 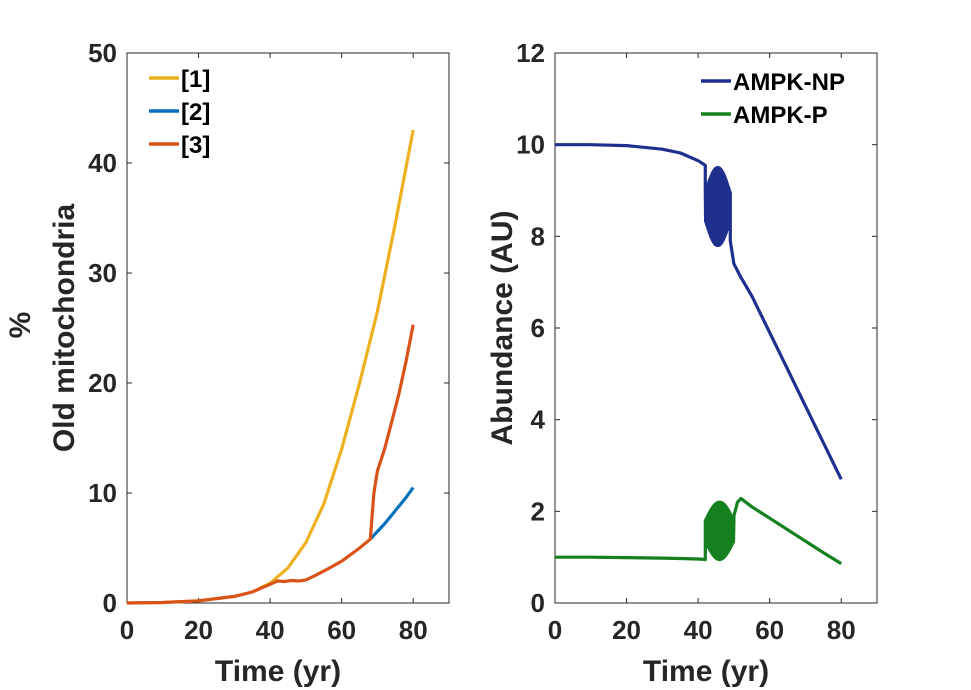 I want to click on y-tick-label: 8, so click(x=538, y=236).